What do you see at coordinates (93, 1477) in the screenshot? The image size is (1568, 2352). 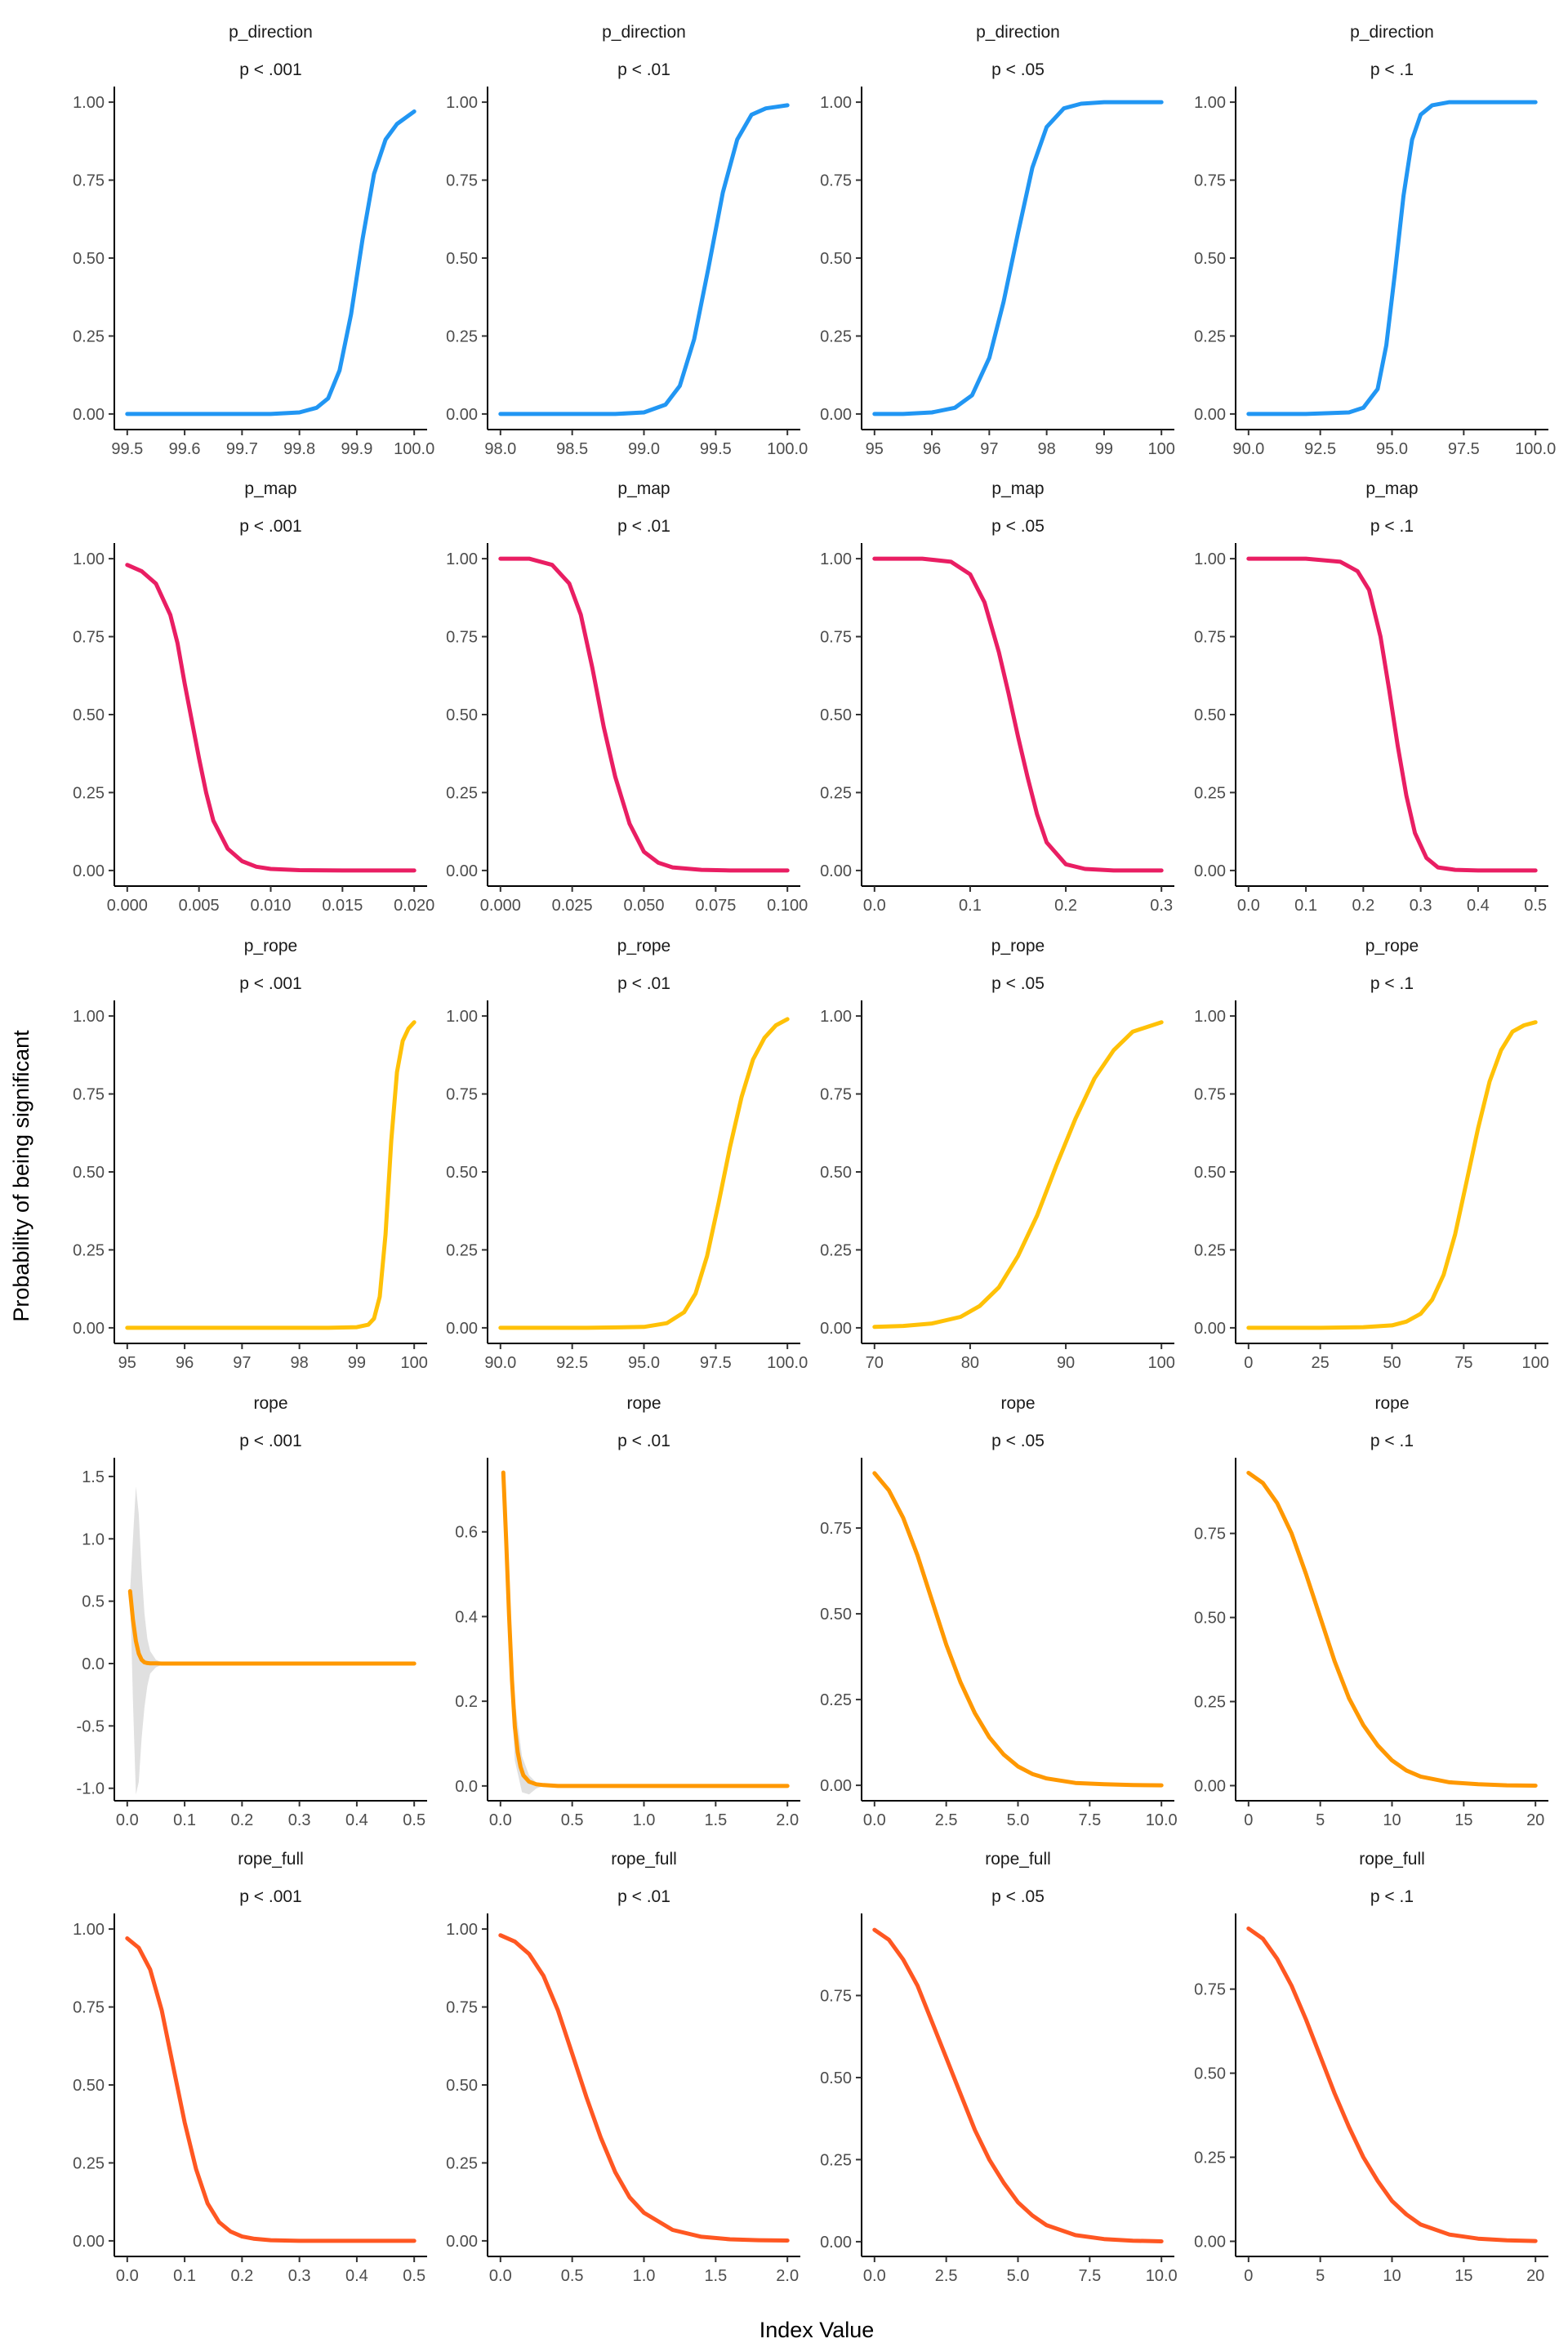 I see `y-tick-label: 1.5` at bounding box center [93, 1477].